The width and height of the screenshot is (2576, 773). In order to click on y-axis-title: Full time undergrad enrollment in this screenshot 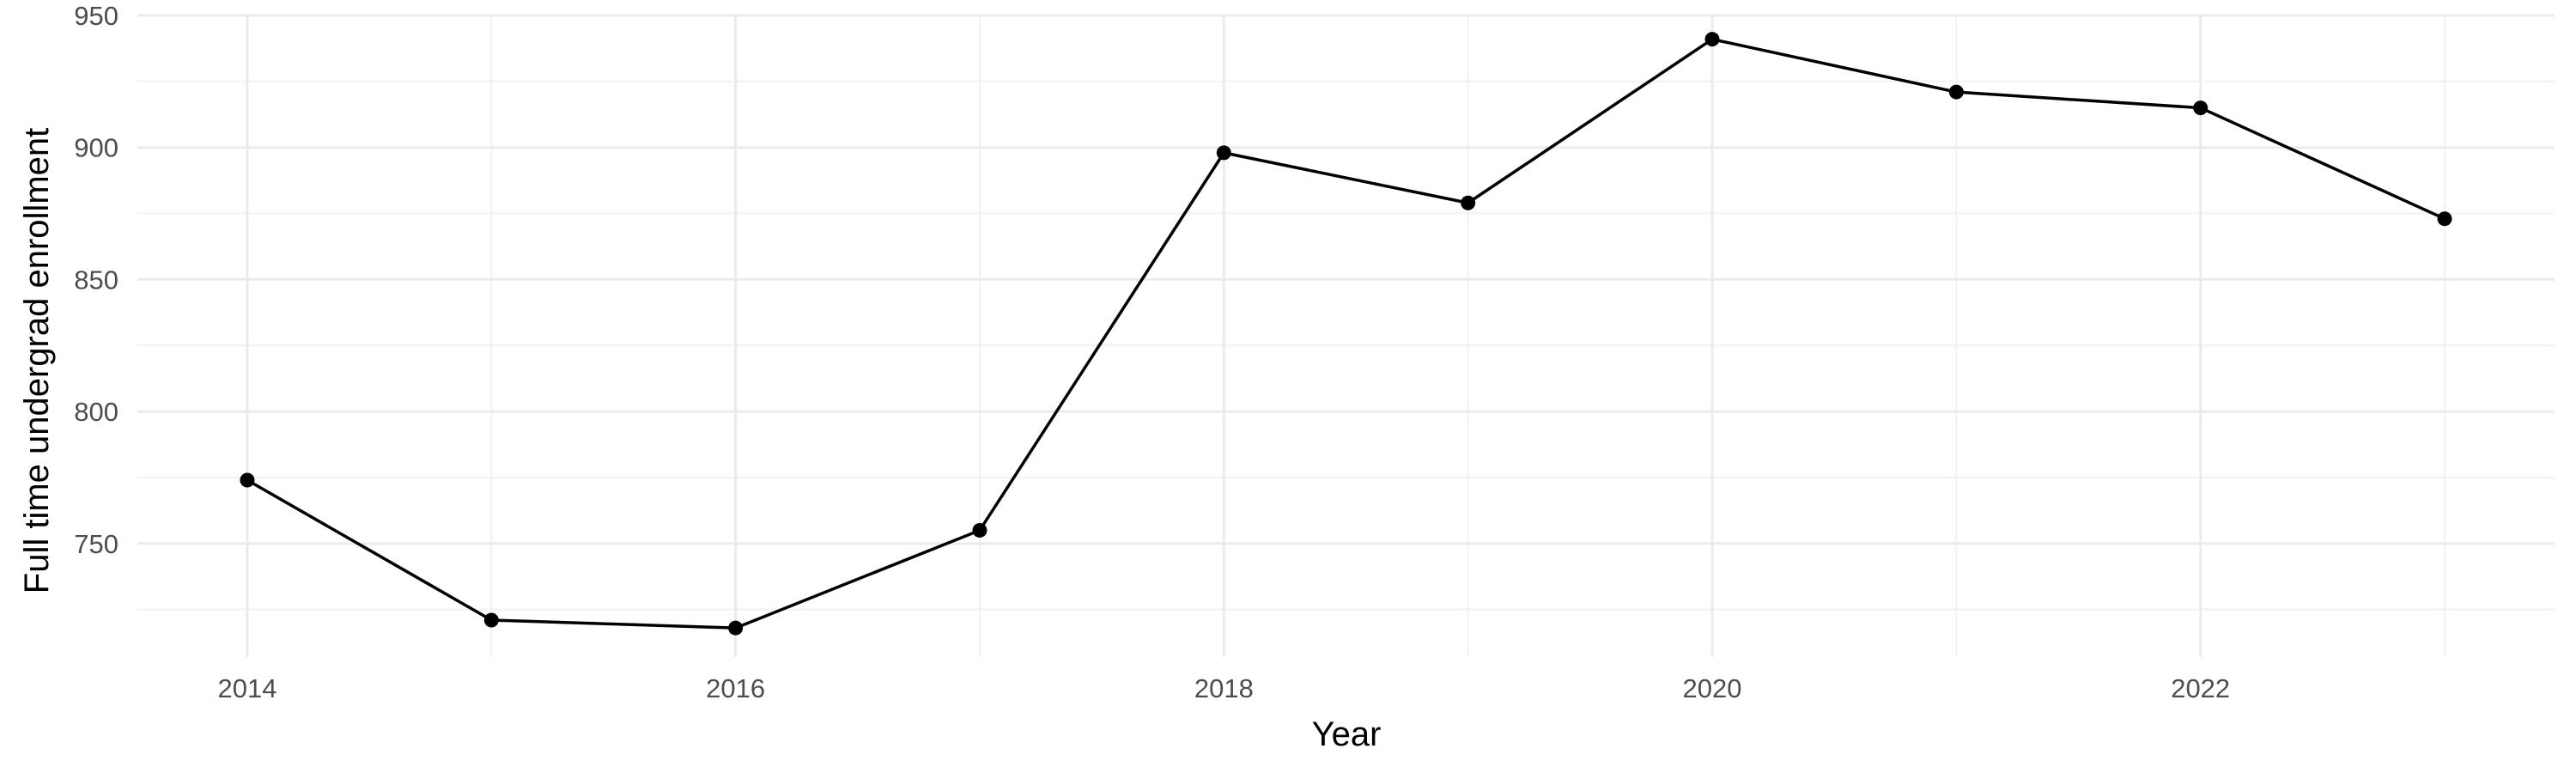, I will do `click(37, 360)`.